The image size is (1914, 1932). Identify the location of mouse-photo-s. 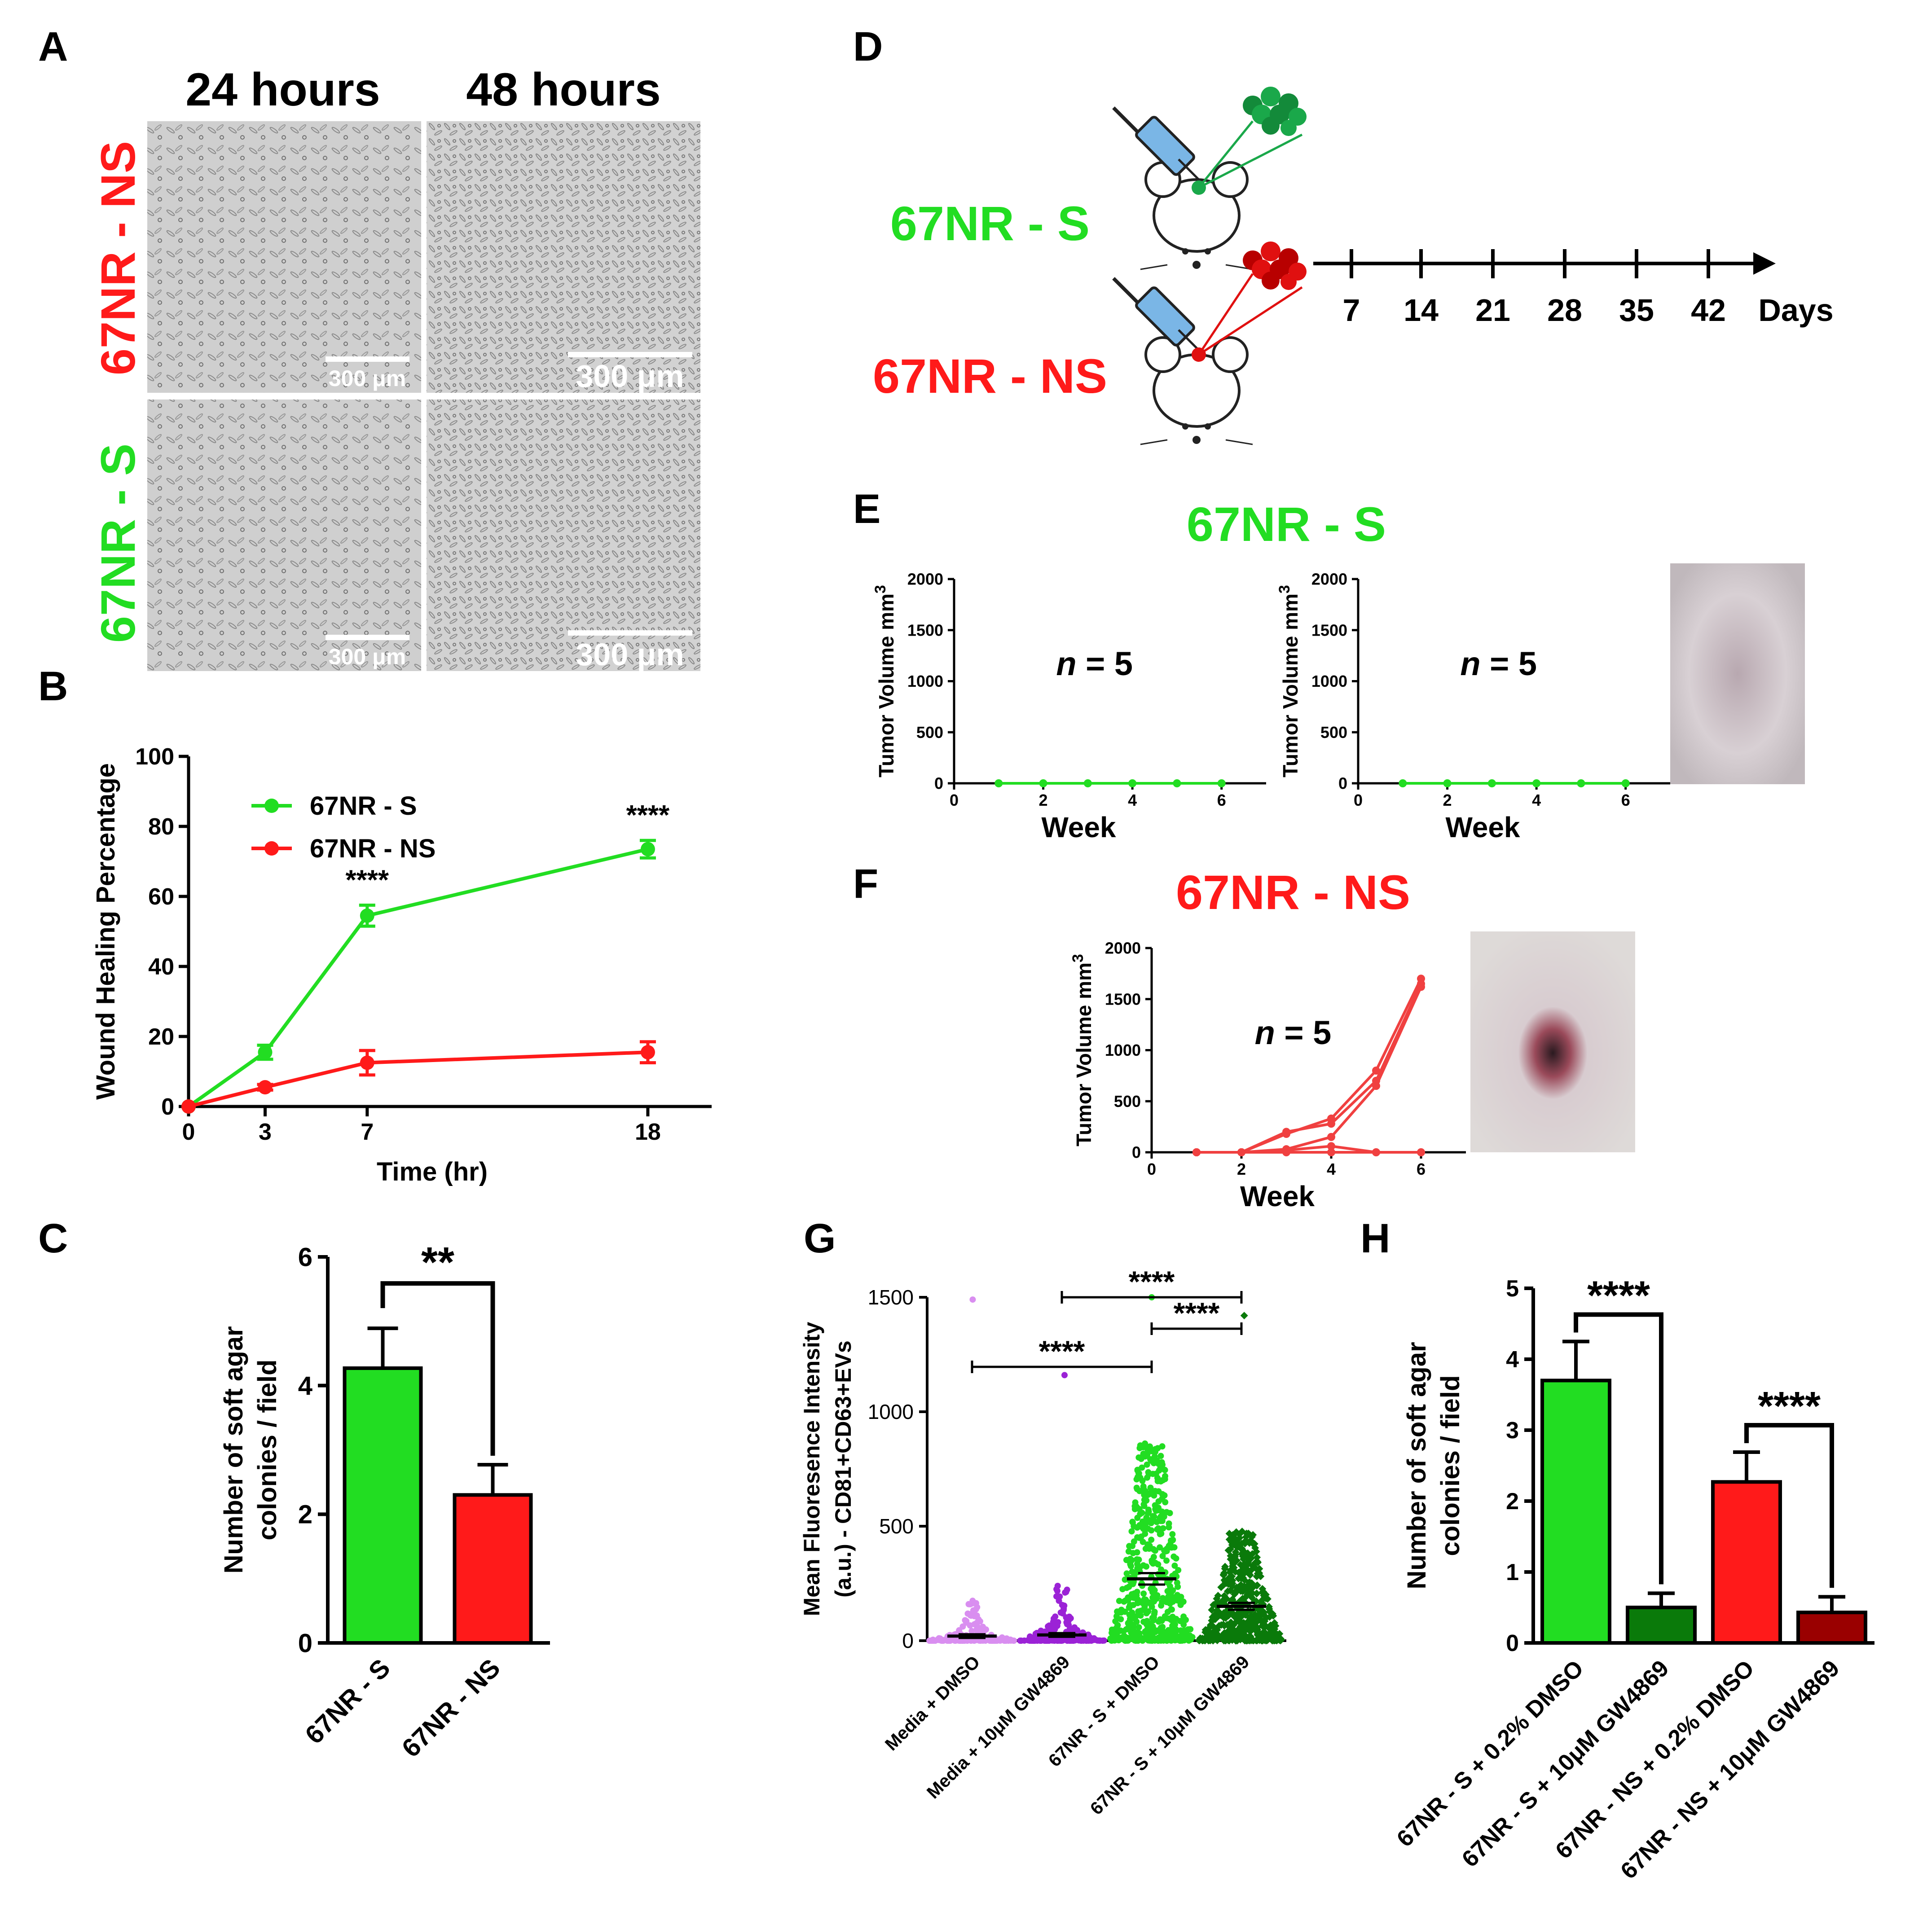
(1737, 673).